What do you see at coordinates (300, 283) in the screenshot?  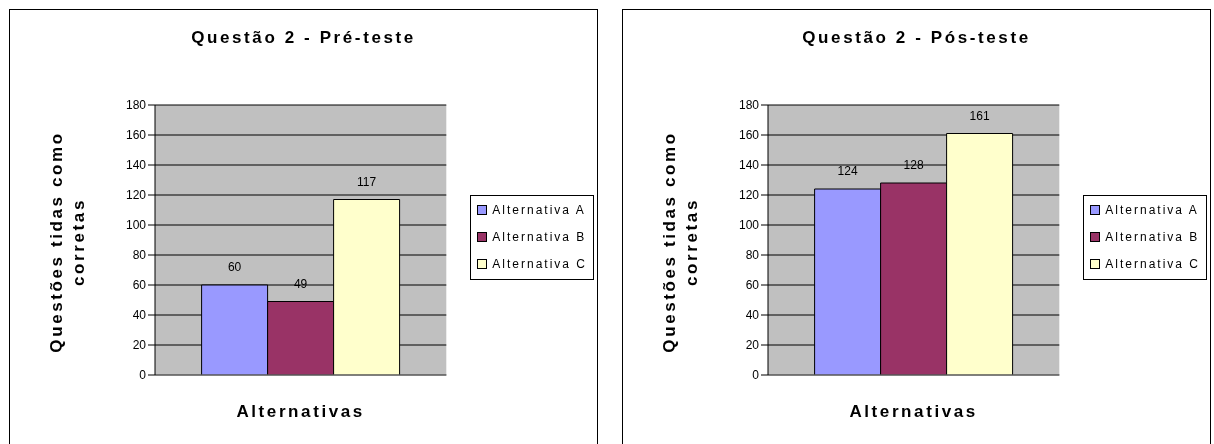 I see `data-label: 49` at bounding box center [300, 283].